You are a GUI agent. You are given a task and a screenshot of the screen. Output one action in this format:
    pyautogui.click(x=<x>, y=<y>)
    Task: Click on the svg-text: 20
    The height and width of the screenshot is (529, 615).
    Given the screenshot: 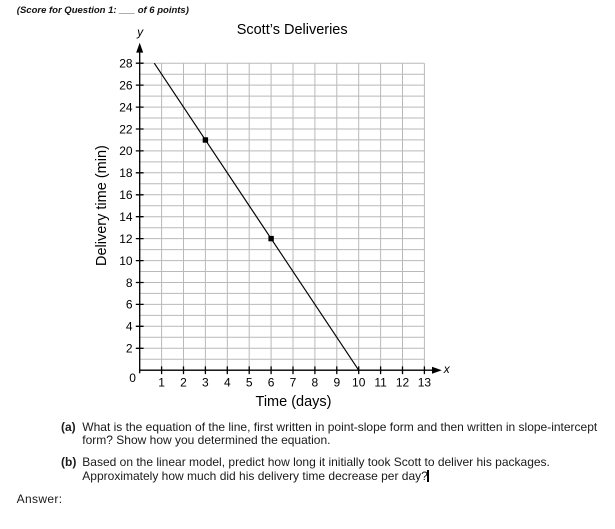 What is the action you would take?
    pyautogui.click(x=126, y=151)
    